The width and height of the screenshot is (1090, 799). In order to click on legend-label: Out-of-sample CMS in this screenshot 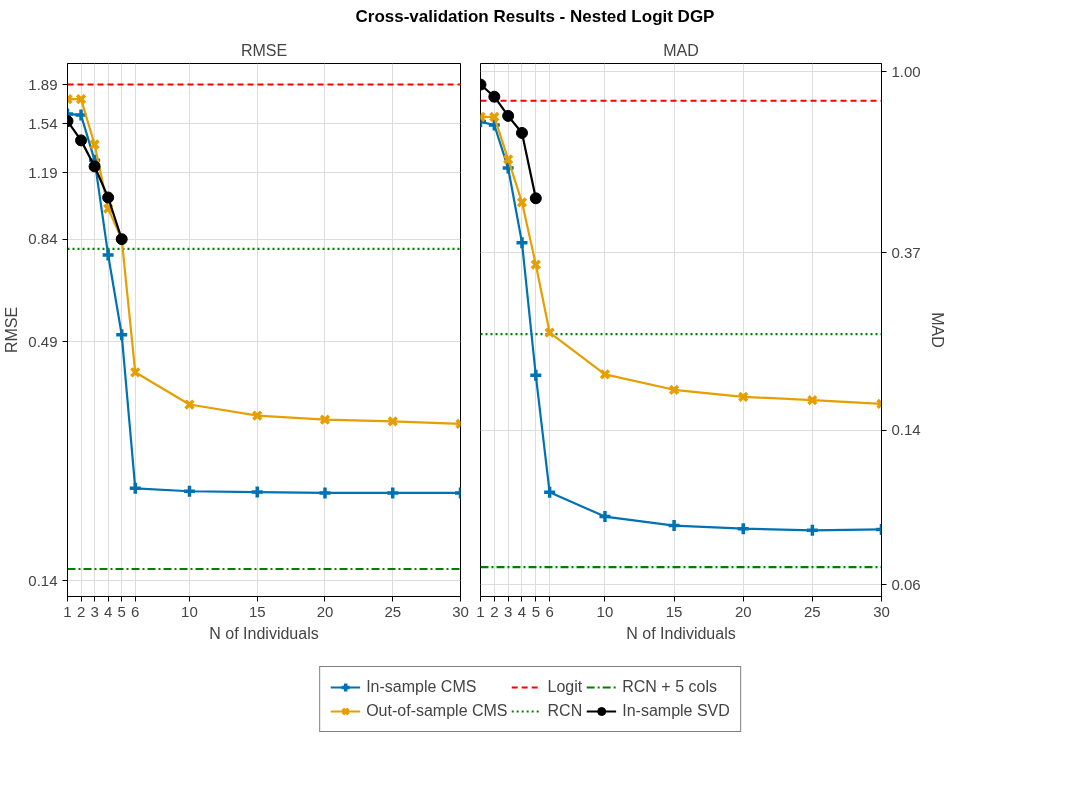, I will do `click(437, 711)`.